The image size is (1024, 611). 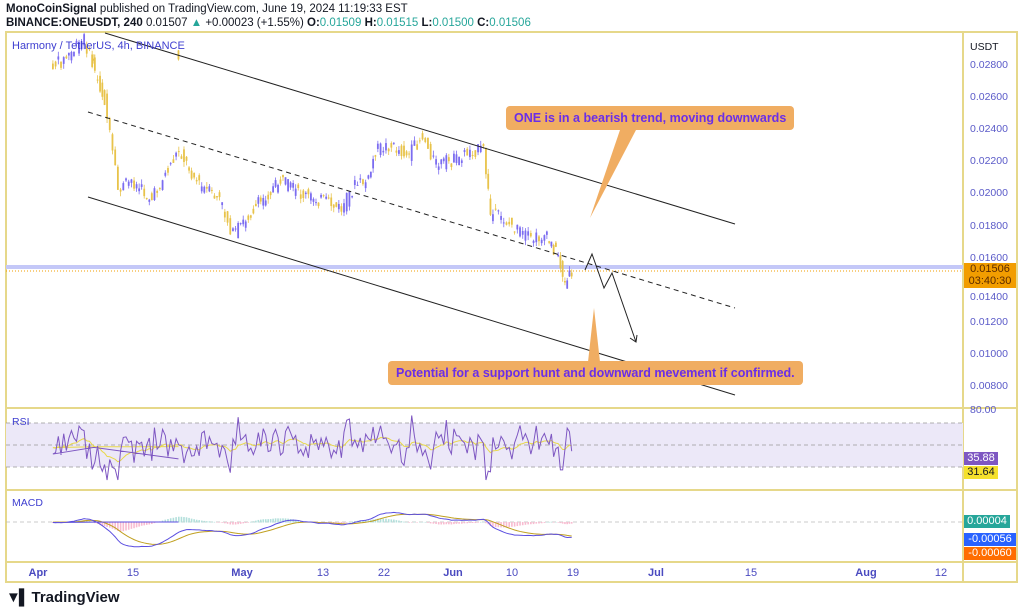 What do you see at coordinates (323, 573) in the screenshot?
I see `time-tick: 13` at bounding box center [323, 573].